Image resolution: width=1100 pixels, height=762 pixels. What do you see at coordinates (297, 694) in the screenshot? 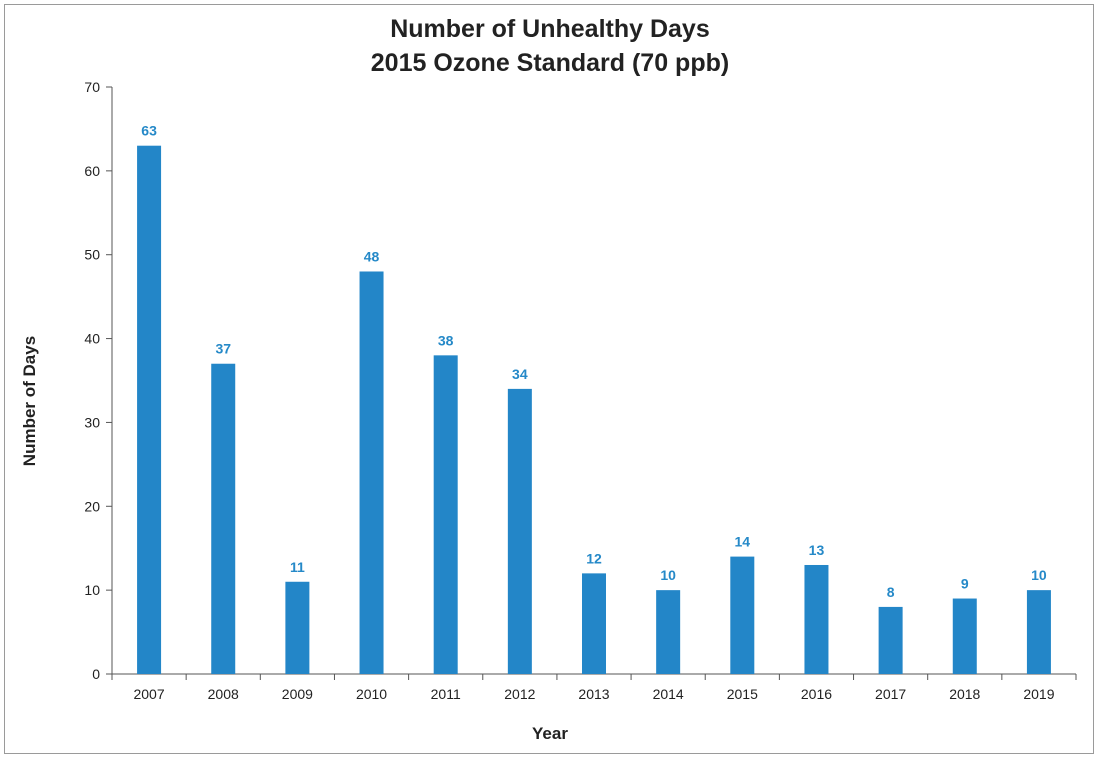
I see `x-tick-label: 2009` at bounding box center [297, 694].